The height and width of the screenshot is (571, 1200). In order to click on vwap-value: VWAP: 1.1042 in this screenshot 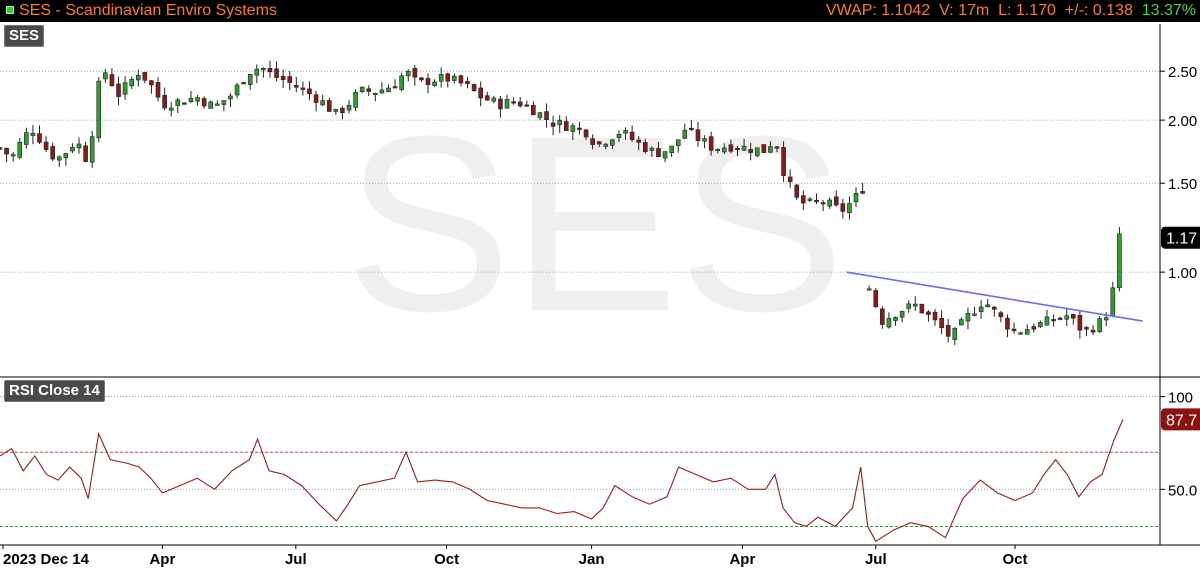, I will do `click(878, 10)`.